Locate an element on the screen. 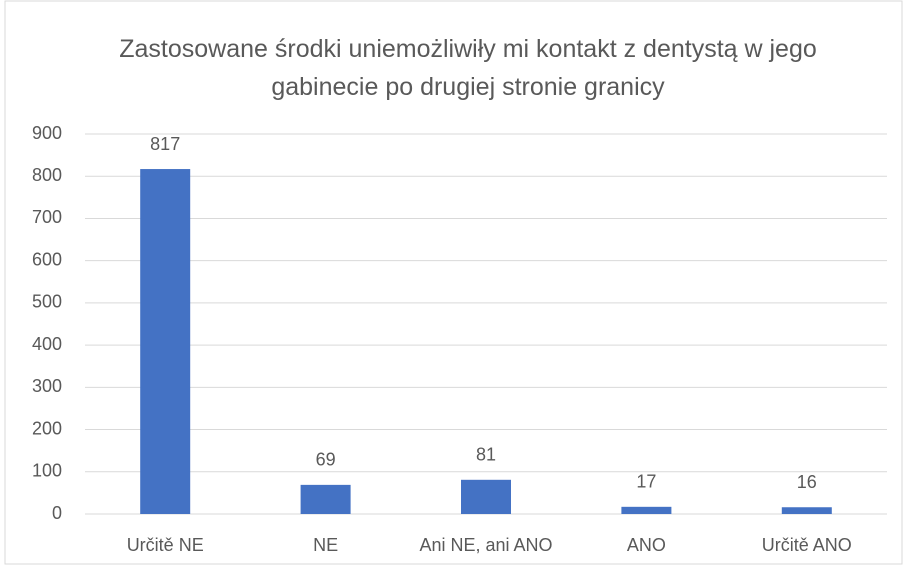 The image size is (905, 566). y-tick-label: 600 is located at coordinates (47, 259).